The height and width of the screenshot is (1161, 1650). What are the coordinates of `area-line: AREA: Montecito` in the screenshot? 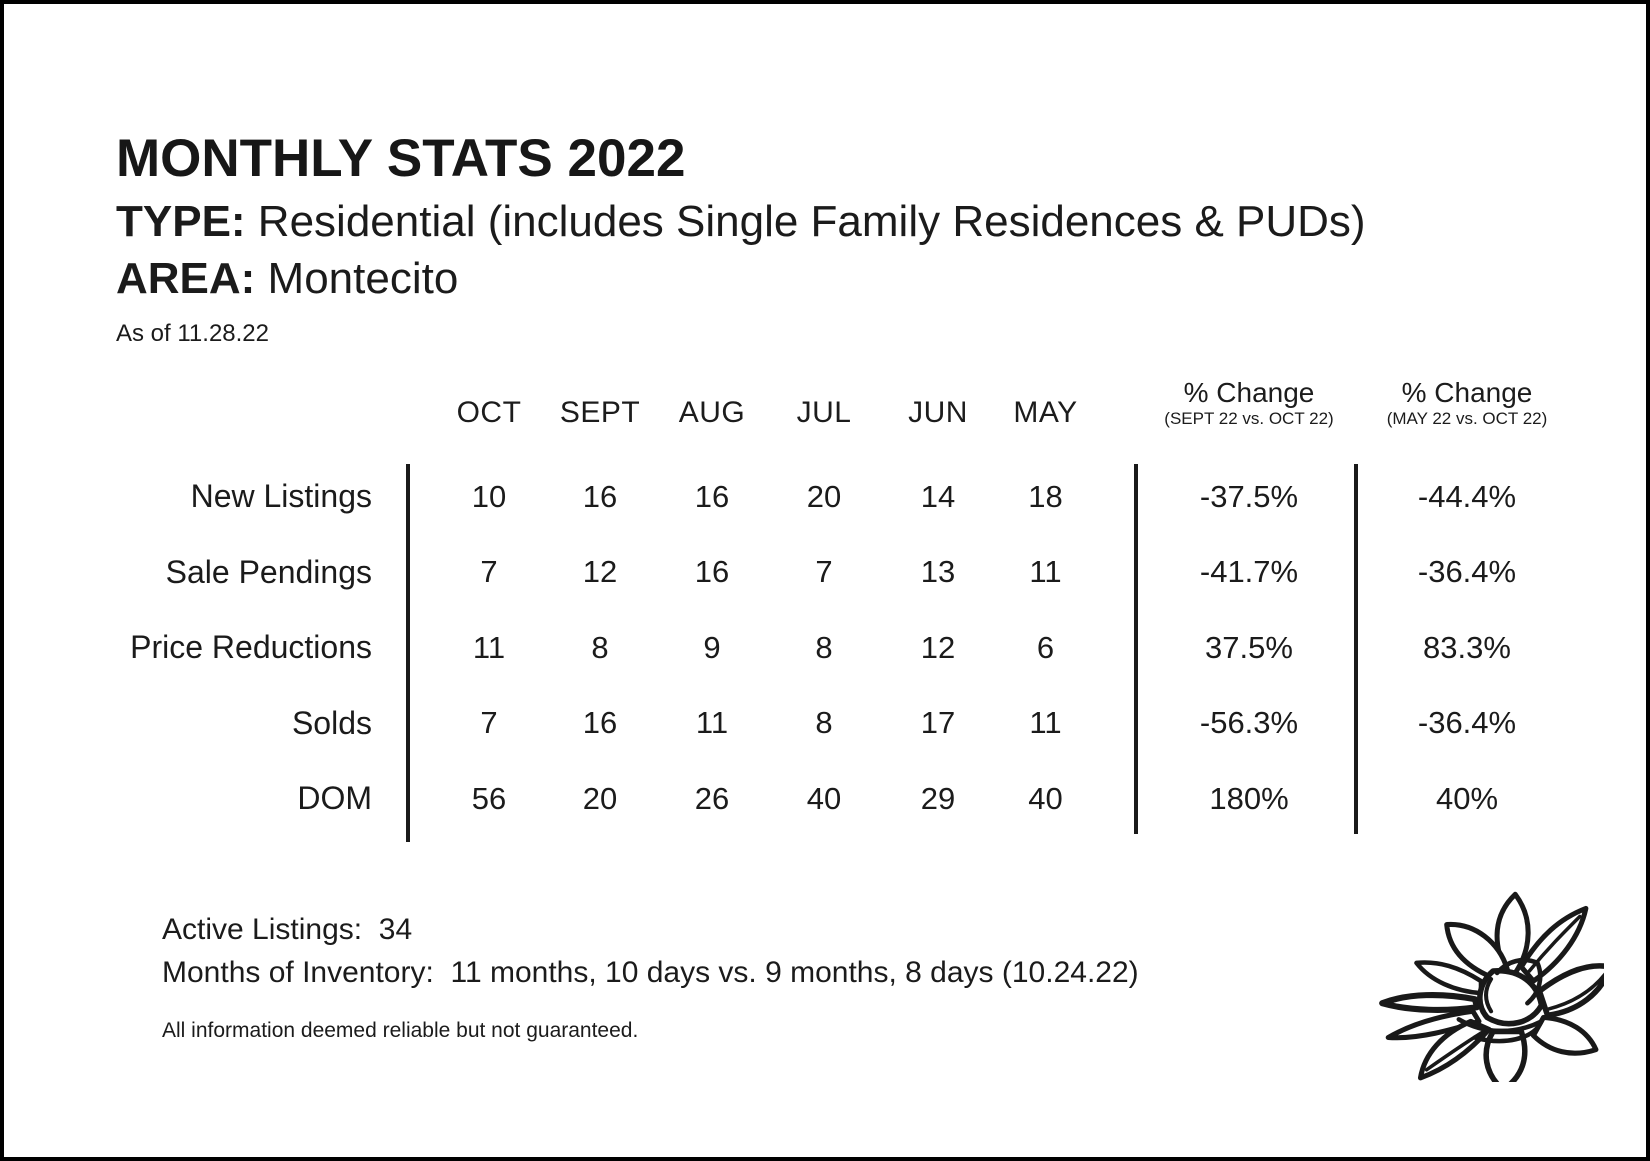 It's located at (287, 279).